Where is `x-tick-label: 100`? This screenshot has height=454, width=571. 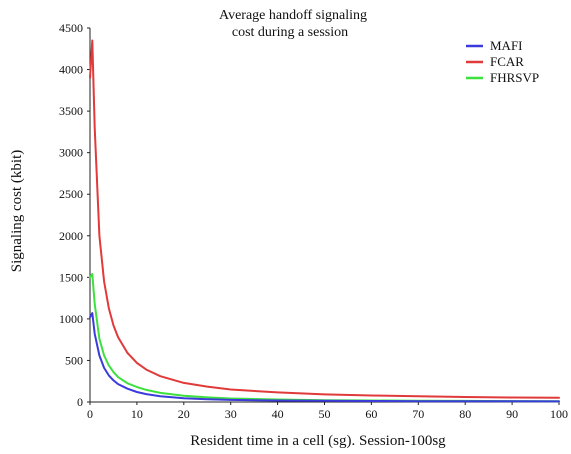 x-tick-label: 100 is located at coordinates (559, 414).